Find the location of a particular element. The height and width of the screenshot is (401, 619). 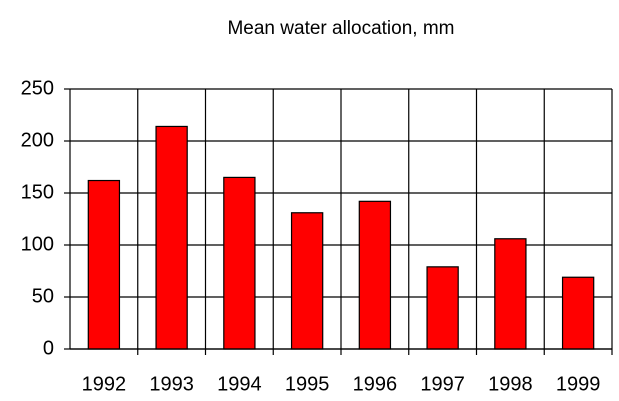

x-tick-label: 1995 is located at coordinates (307, 384).